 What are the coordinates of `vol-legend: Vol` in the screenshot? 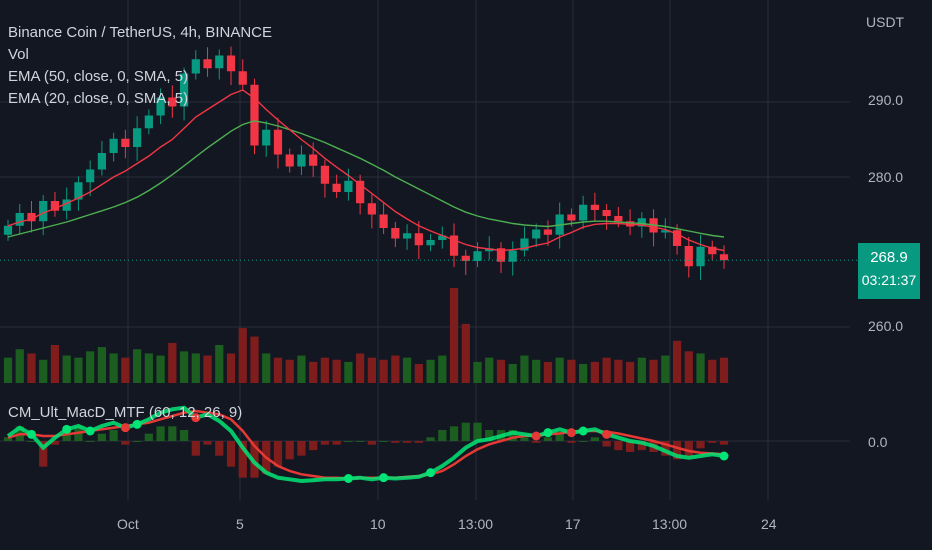 It's located at (18, 54).